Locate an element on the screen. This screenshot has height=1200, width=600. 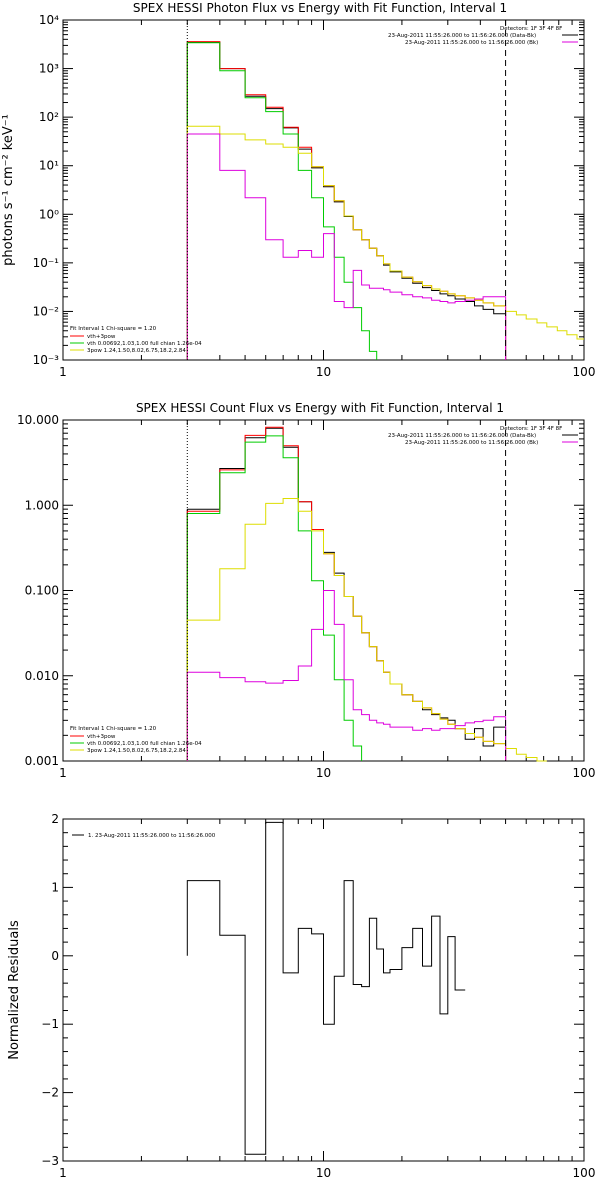
legend-power: 3pow 1.24,1.50,8.02,6.75,18.2,2.84 is located at coordinates (136, 351).